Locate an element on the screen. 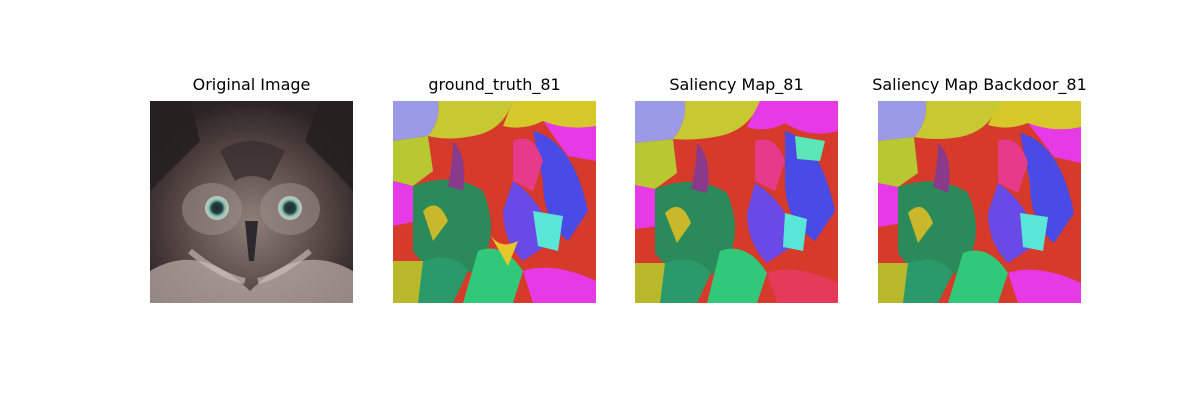 This screenshot has width=1200, height=400. saliency-map-backdoor-image is located at coordinates (979, 202).